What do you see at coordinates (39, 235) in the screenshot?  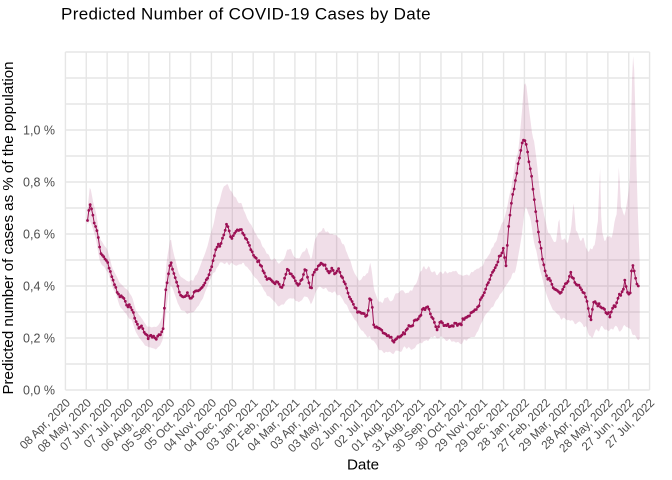 I see `svg-text: 0,6 %` at bounding box center [39, 235].